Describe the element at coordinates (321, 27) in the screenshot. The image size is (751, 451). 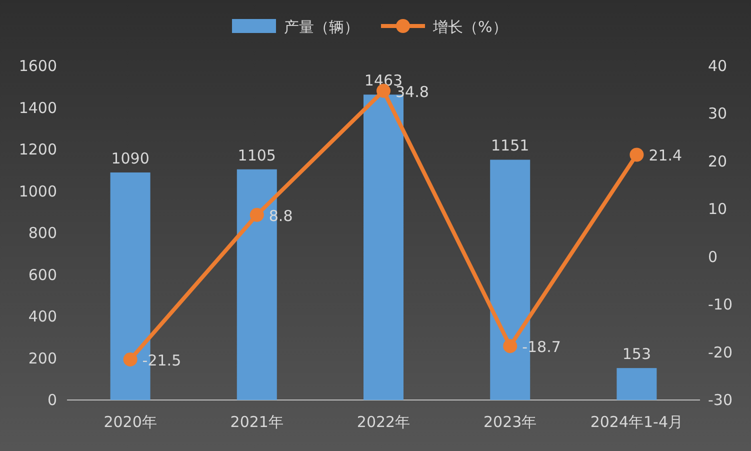
I see `legend-label: 产量（辆）` at that location.